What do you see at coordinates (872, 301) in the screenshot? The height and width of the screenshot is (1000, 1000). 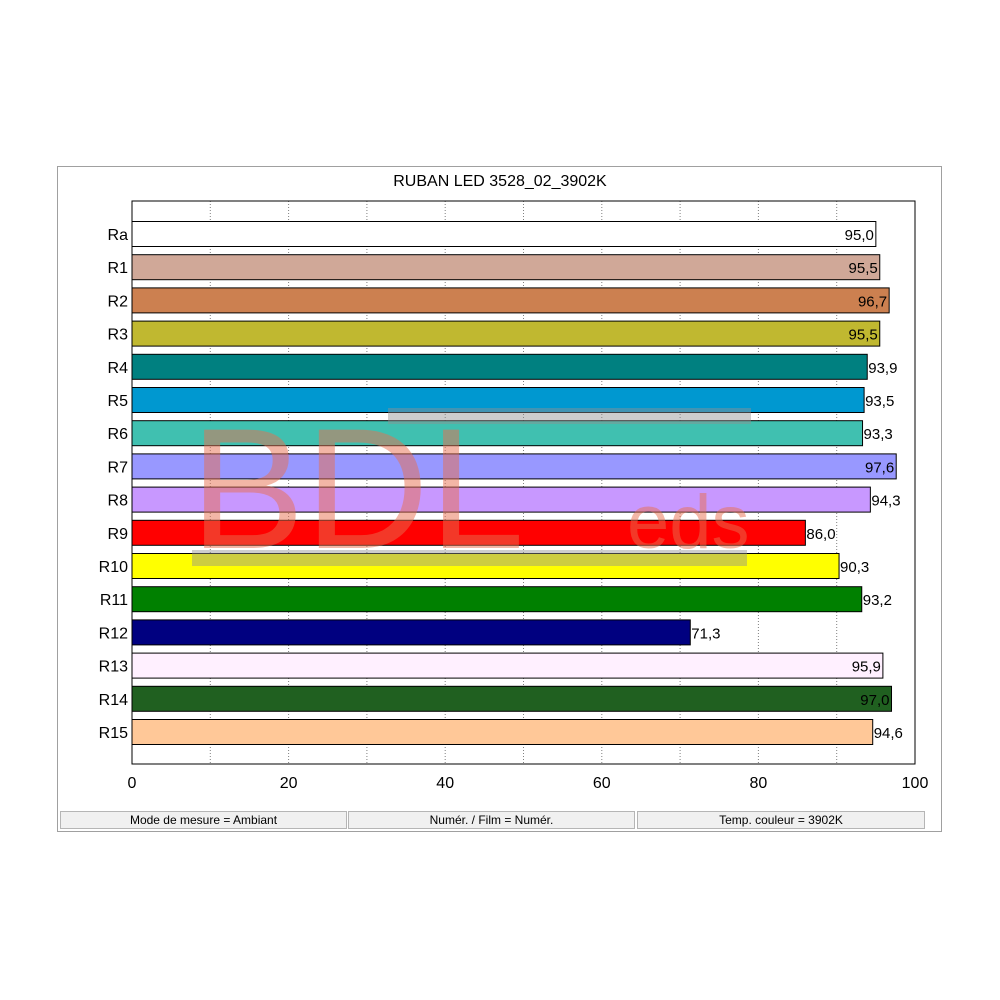 I see `value-label: 96,7` at bounding box center [872, 301].